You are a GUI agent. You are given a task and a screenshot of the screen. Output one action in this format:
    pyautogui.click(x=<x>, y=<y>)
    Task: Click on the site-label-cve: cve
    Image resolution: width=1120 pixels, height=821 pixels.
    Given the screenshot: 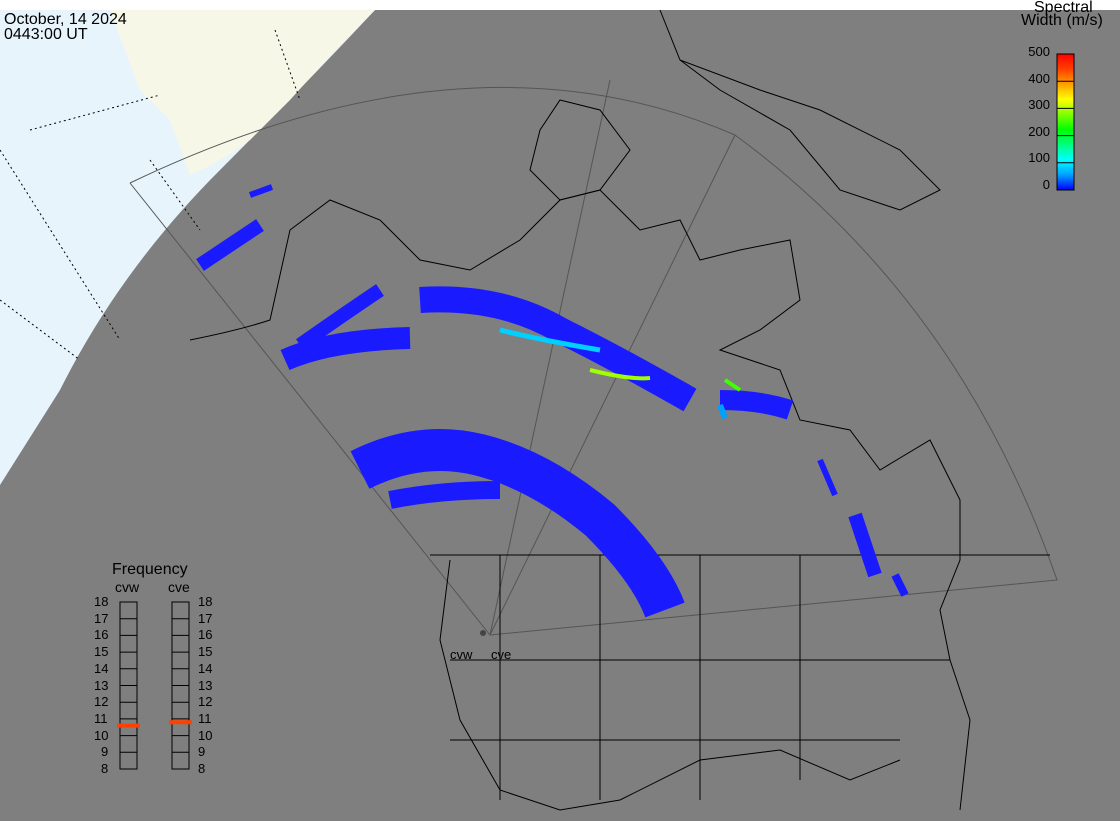 What is the action you would take?
    pyautogui.click(x=501, y=654)
    